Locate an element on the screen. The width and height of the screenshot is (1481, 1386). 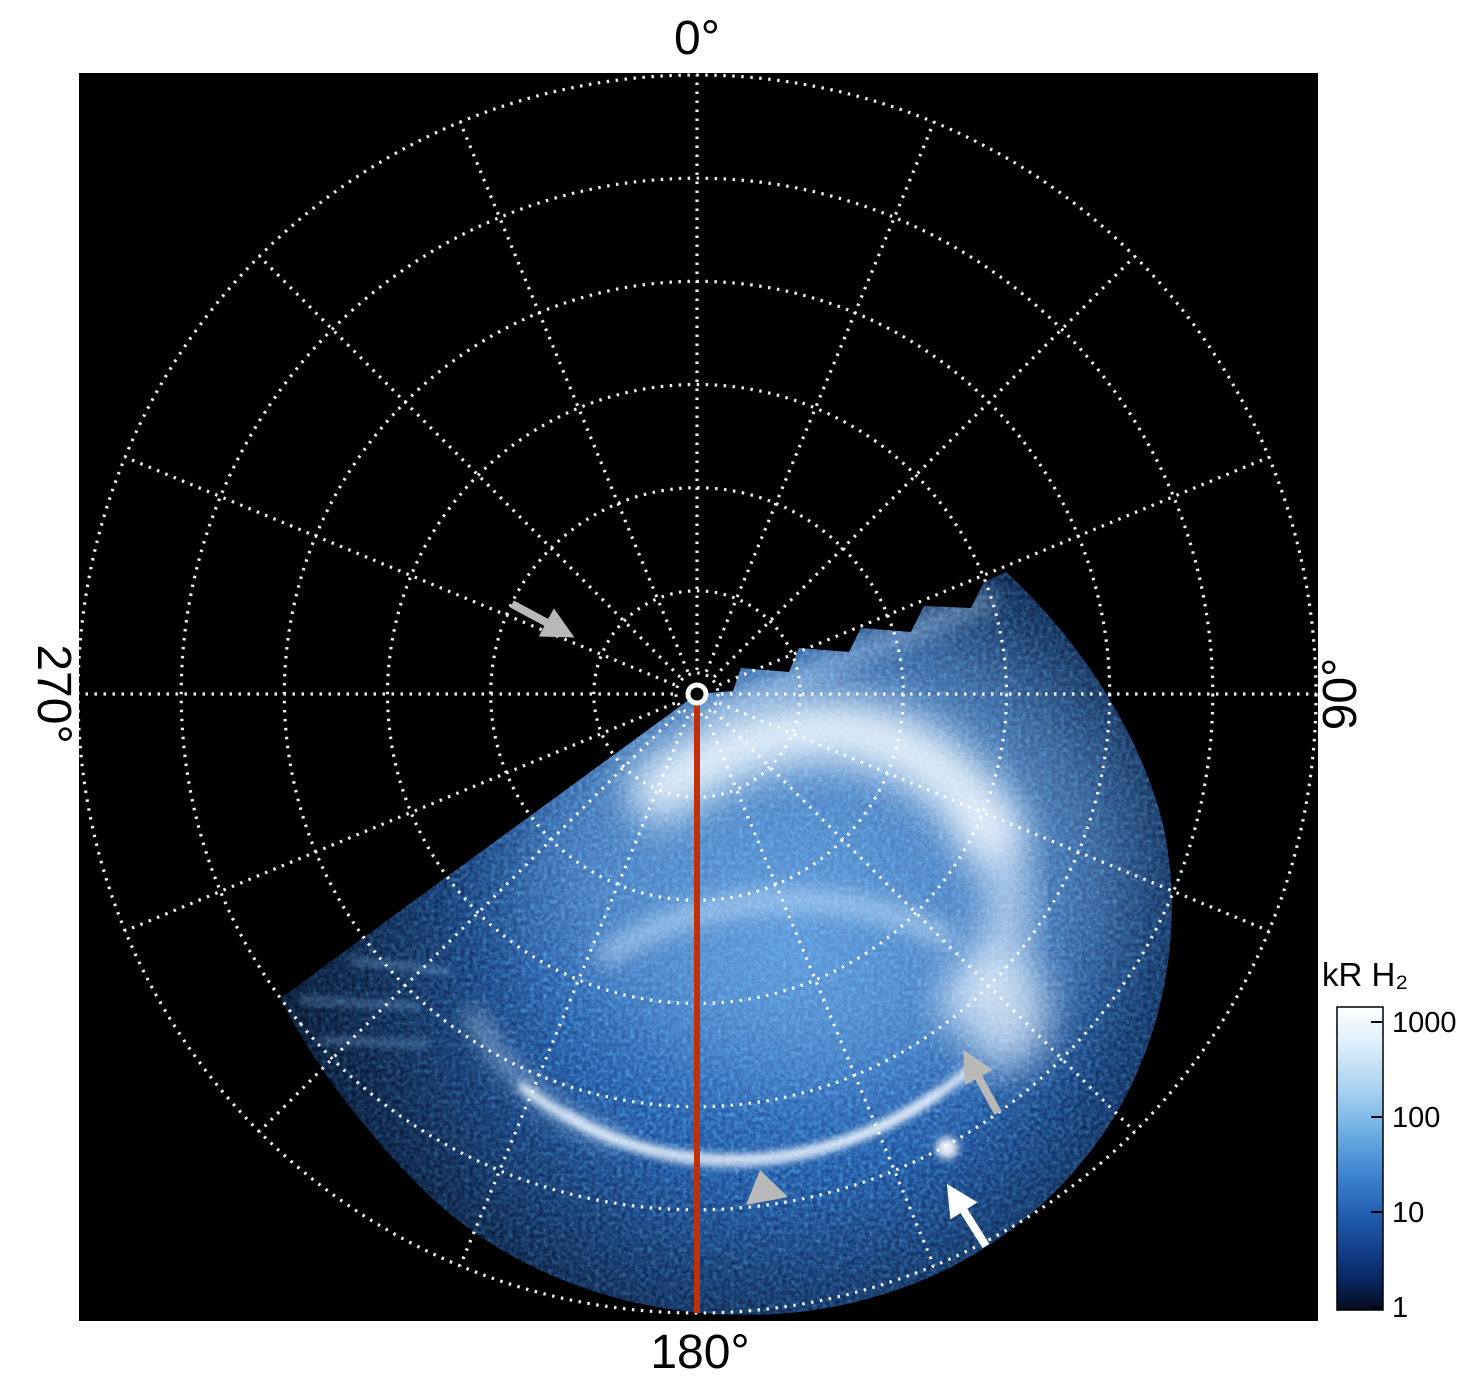
gray-arrow-upper-left is located at coordinates (542, 619).